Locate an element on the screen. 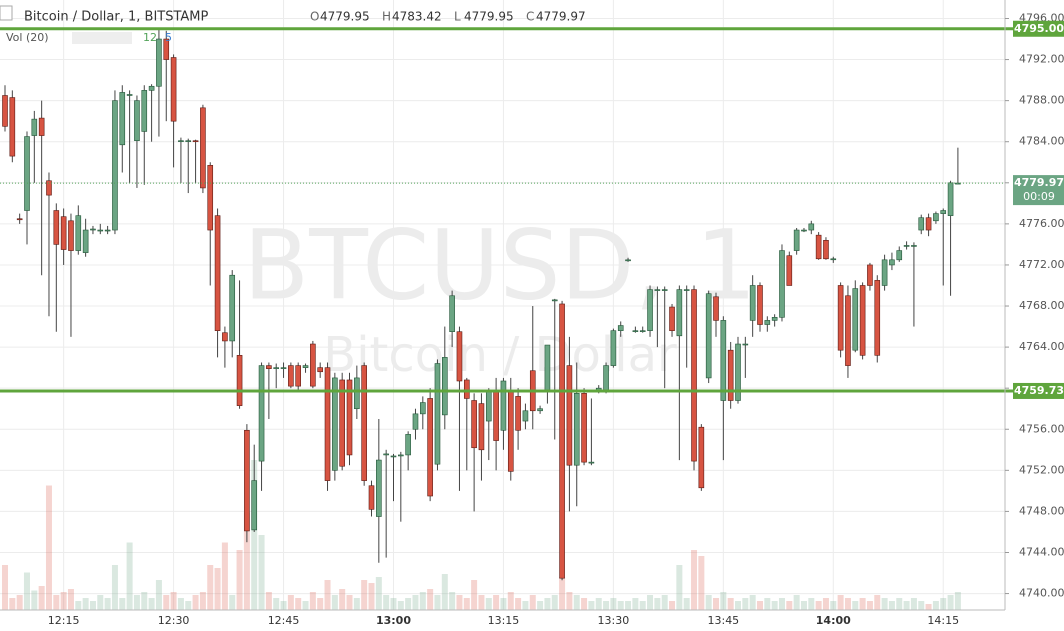 The image size is (1064, 631). x-tick-label: 14:00 is located at coordinates (833, 620).